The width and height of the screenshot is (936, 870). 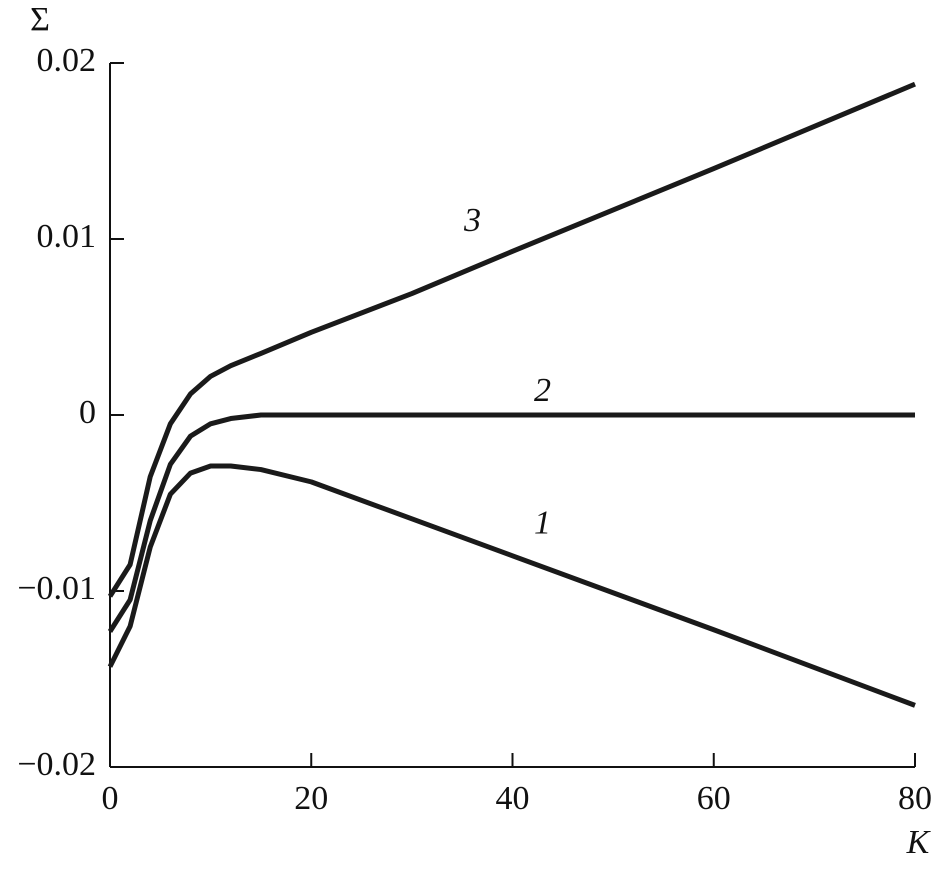 What do you see at coordinates (40, 19) in the screenshot?
I see `y-axis-label: Σ` at bounding box center [40, 19].